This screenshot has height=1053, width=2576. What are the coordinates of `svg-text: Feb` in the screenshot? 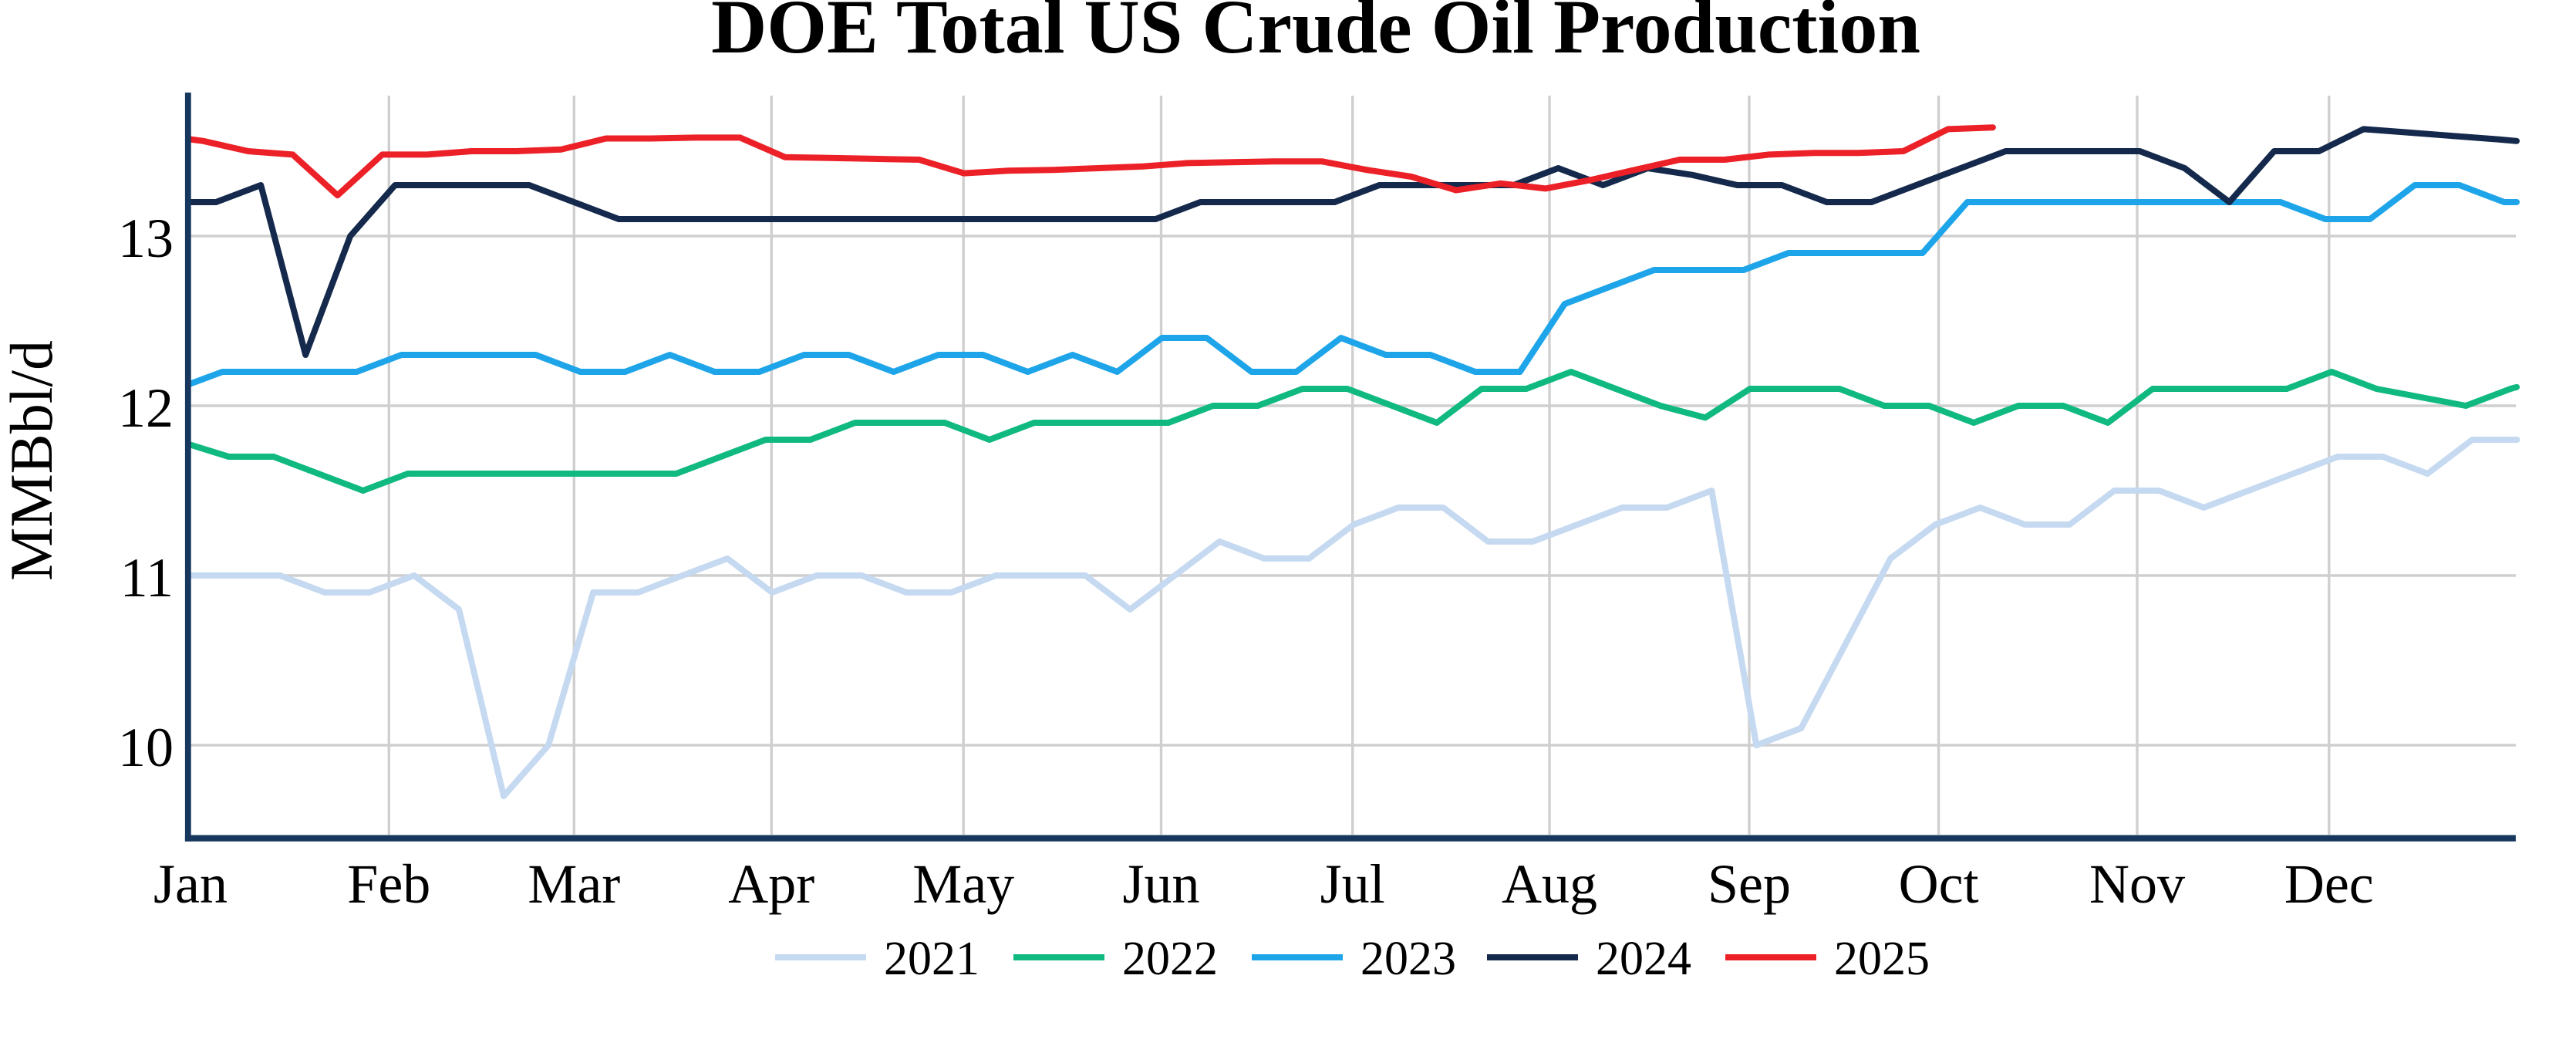 It's located at (388, 884).